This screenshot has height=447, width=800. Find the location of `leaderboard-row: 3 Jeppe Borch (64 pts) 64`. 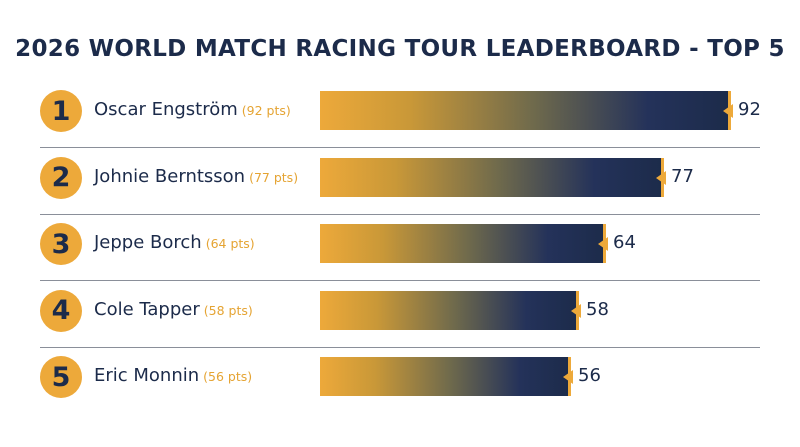

leaderboard-row: 3 Jeppe Borch (64 pts) 64 is located at coordinates (400, 248).